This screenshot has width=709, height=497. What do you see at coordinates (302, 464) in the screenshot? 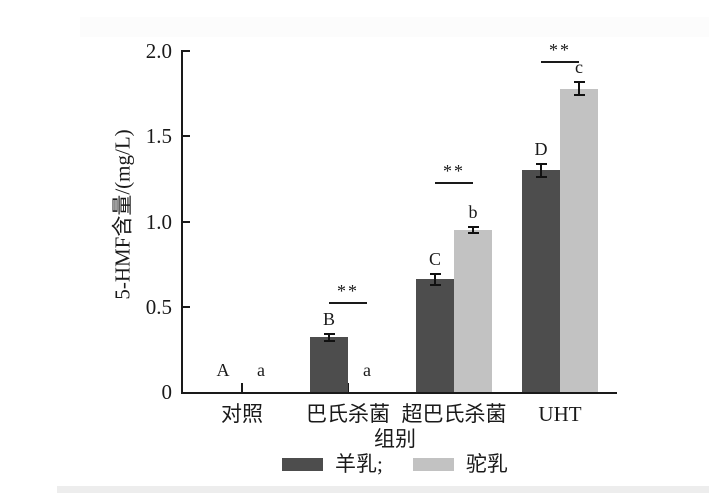
I see `legend-swatch-goat-milk` at bounding box center [302, 464].